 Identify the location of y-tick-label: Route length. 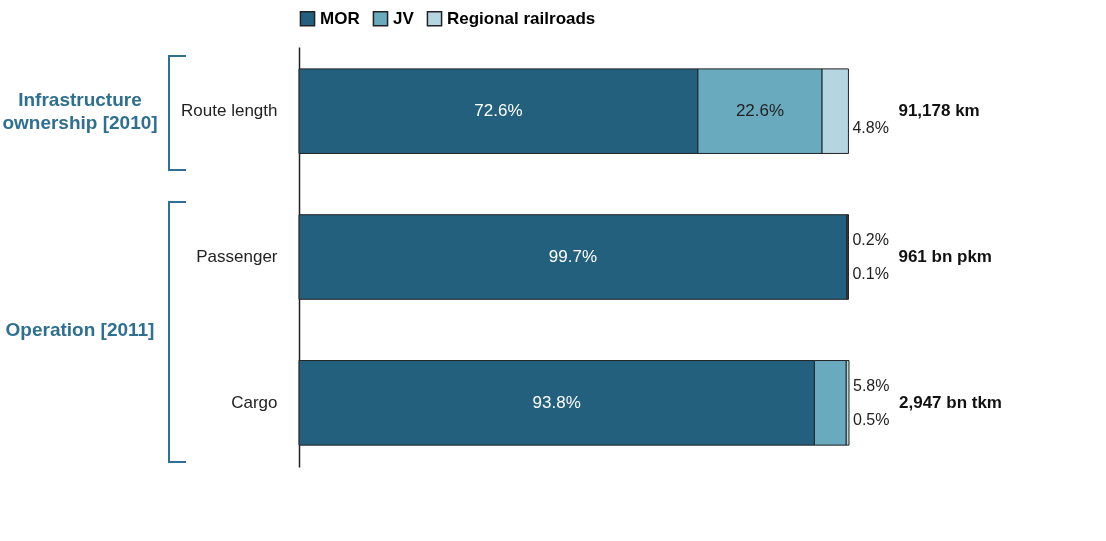
(229, 111).